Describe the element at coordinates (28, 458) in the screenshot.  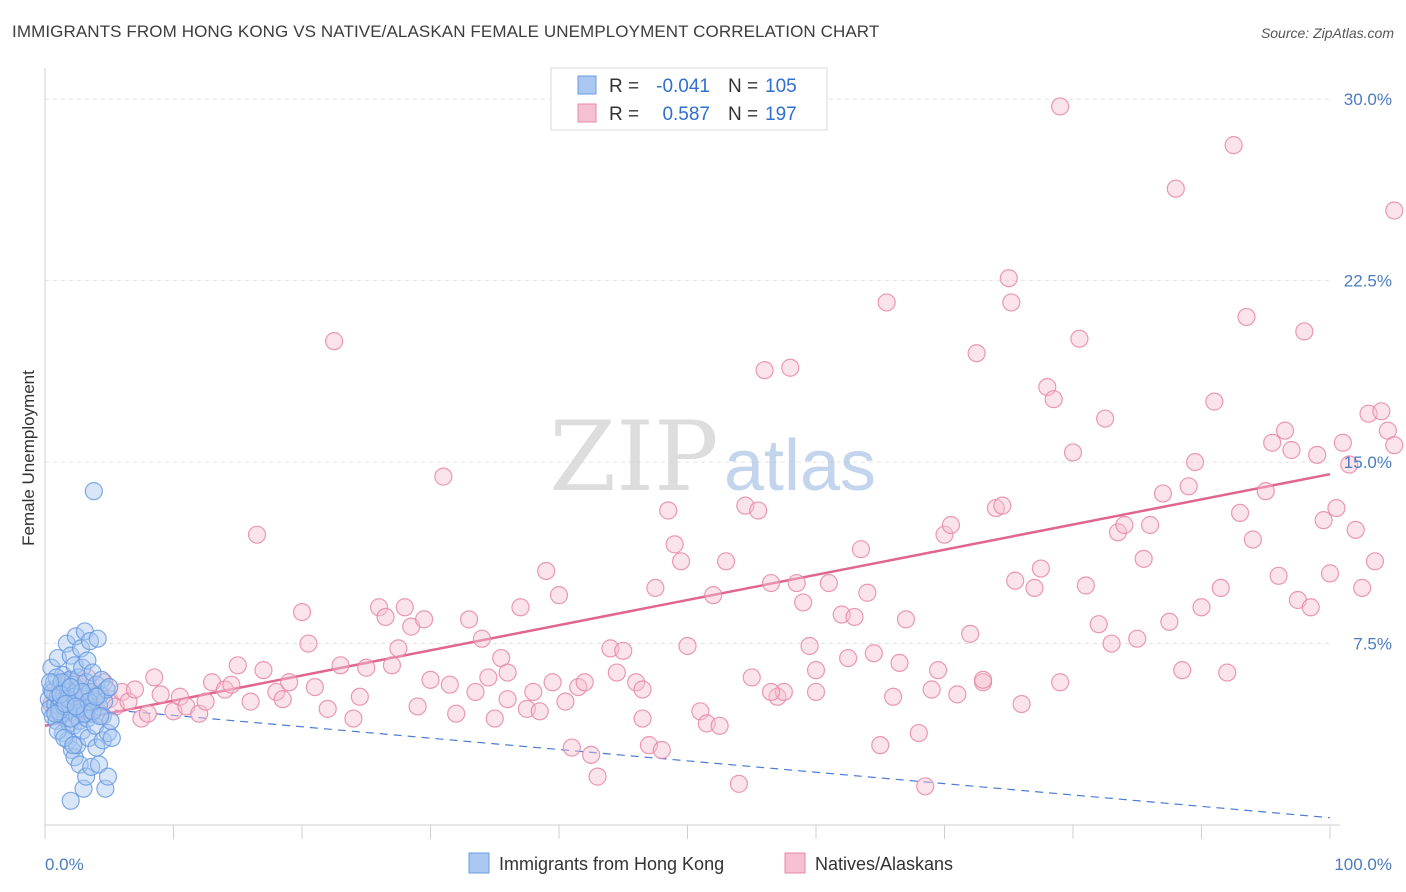
I see `y-axis-label: Female Unemployment` at that location.